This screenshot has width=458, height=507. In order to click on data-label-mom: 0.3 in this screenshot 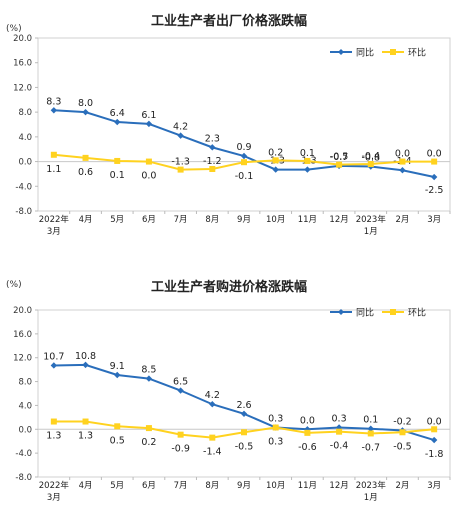, I will do `click(275, 441)`.